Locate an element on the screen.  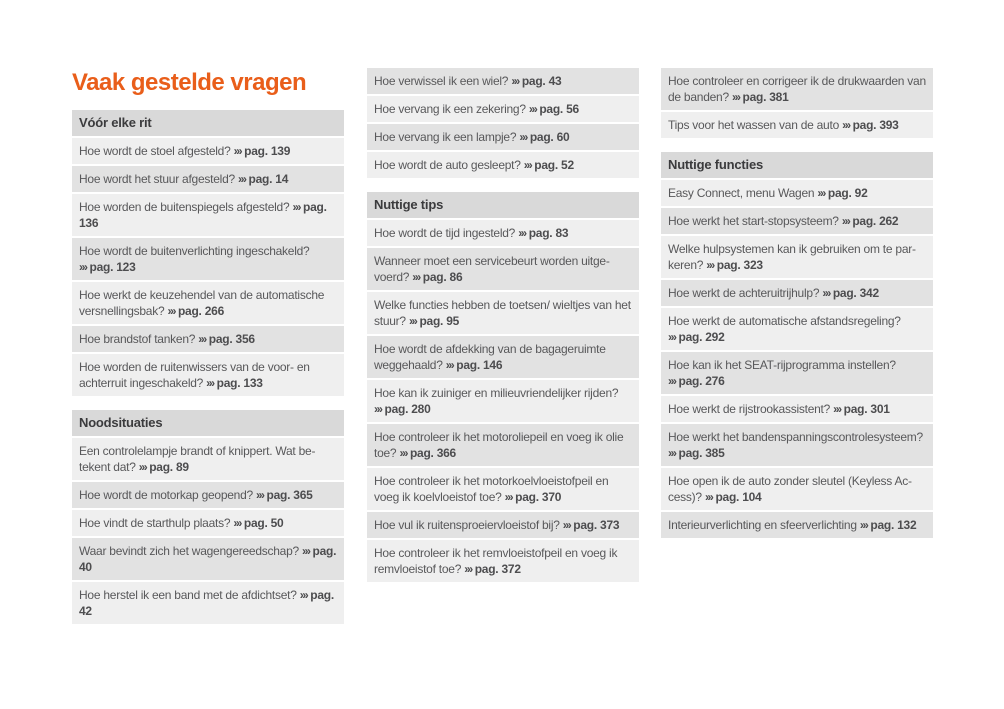
page-ref-link: ››› pag. 83 is located at coordinates (543, 233).